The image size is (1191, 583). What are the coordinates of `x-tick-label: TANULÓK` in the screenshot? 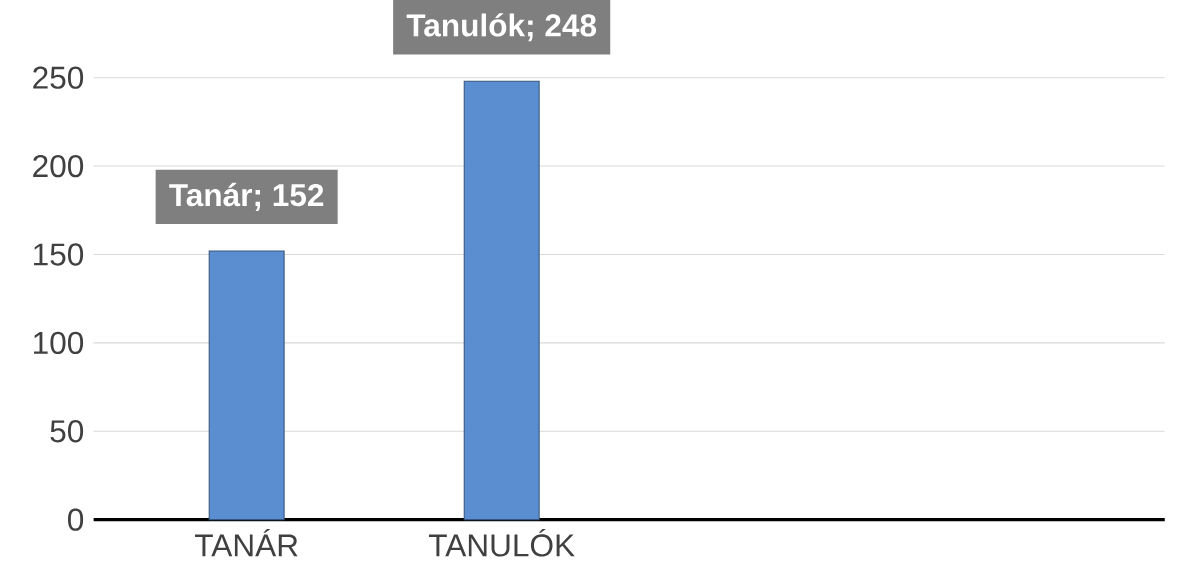 It's located at (501, 542).